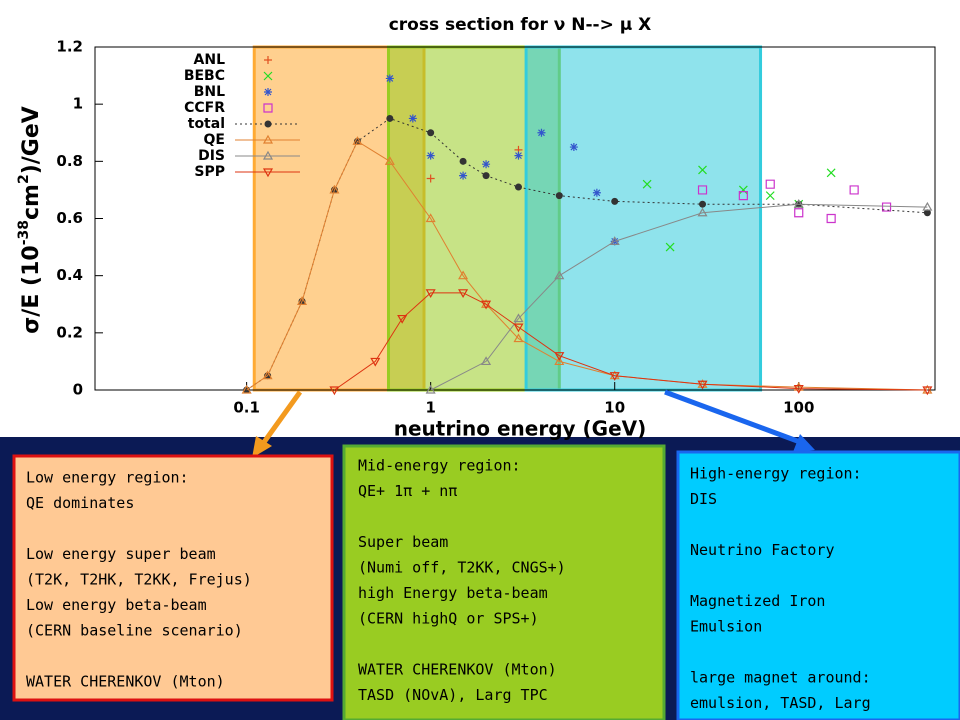  What do you see at coordinates (69, 275) in the screenshot?
I see `y-tick-label: 0.4` at bounding box center [69, 275].